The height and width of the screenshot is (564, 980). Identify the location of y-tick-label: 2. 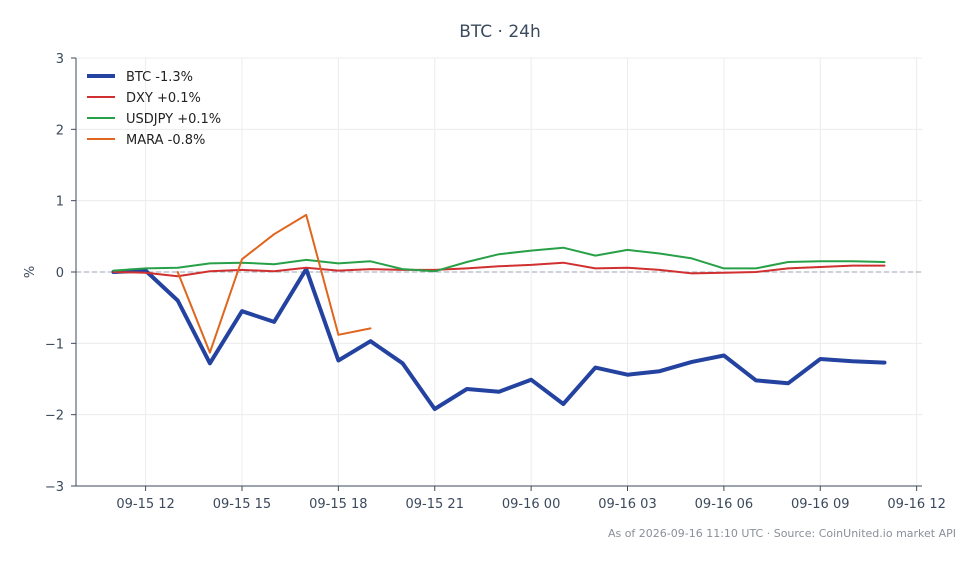
(60, 130).